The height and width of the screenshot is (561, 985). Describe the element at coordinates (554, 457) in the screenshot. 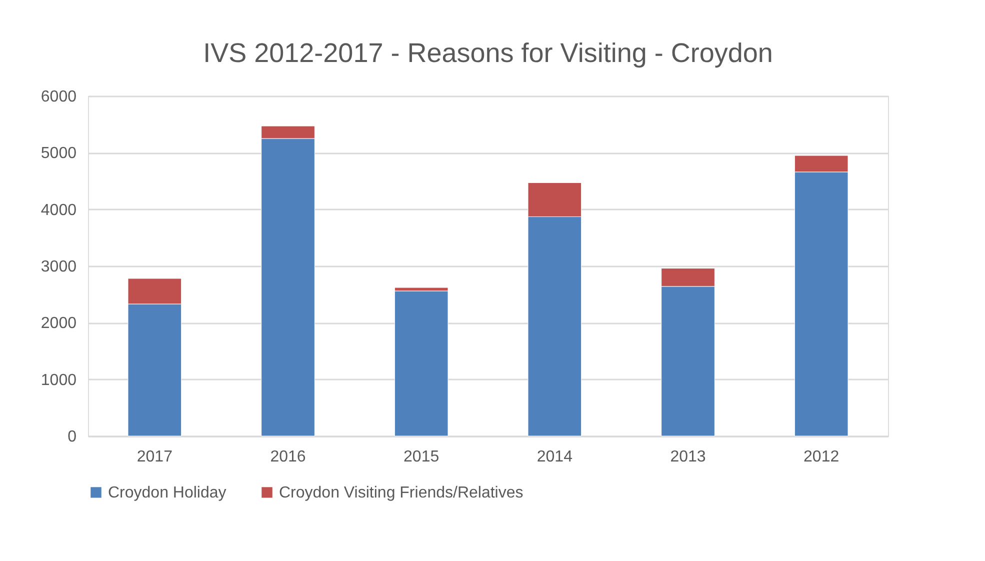

I see `x-tick-label: 2014` at that location.